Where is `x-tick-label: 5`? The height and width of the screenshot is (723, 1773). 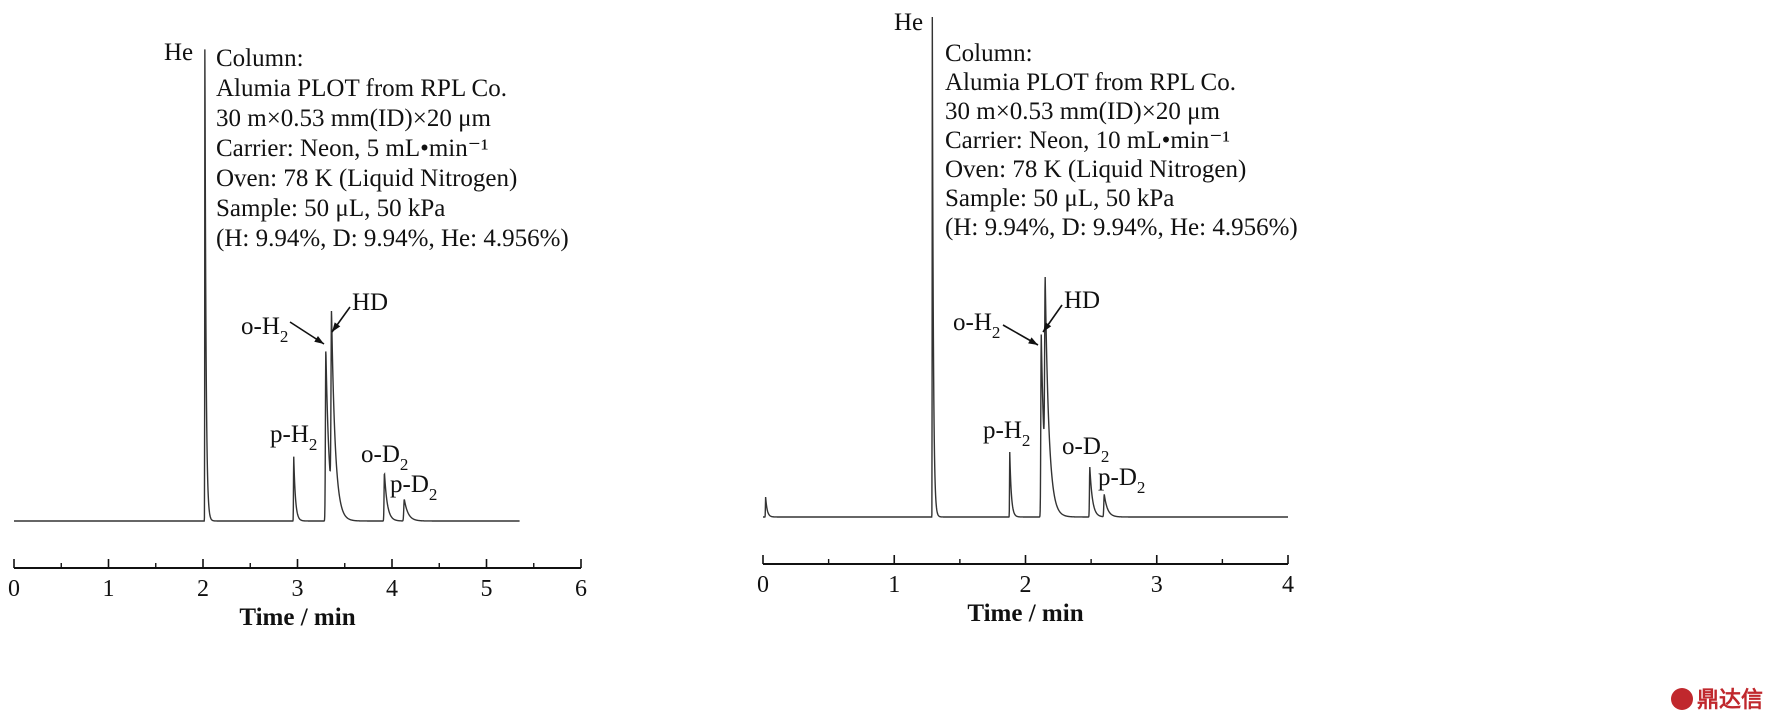
x-tick-label: 5 is located at coordinates (487, 589).